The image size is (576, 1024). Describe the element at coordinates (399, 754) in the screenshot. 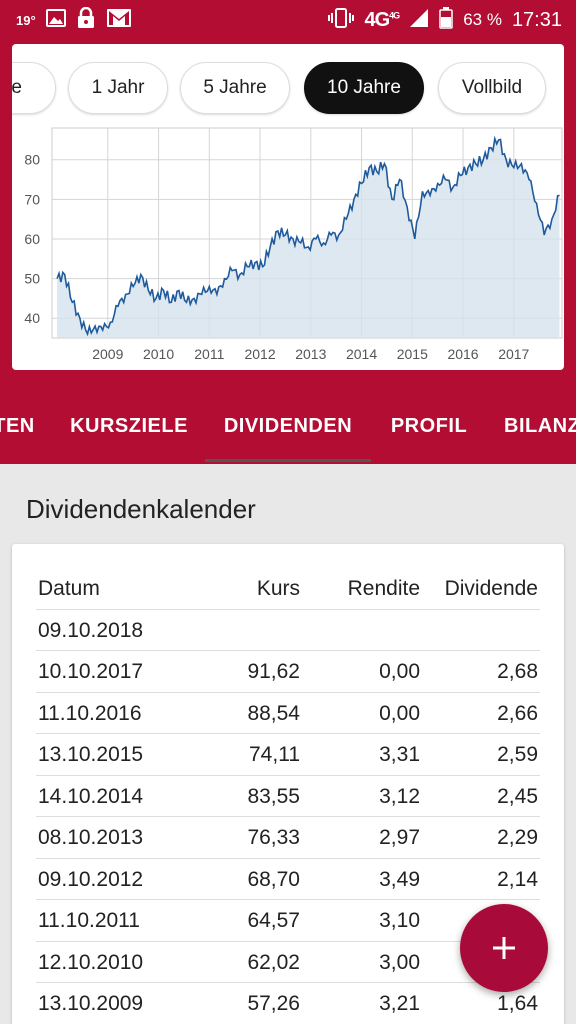

I see `row-rendite: 3,31` at that location.